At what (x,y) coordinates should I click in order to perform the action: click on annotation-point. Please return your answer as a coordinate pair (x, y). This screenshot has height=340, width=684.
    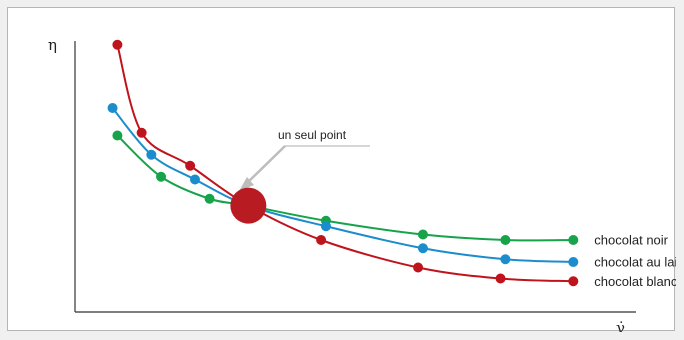
    Looking at the image, I should click on (248, 205).